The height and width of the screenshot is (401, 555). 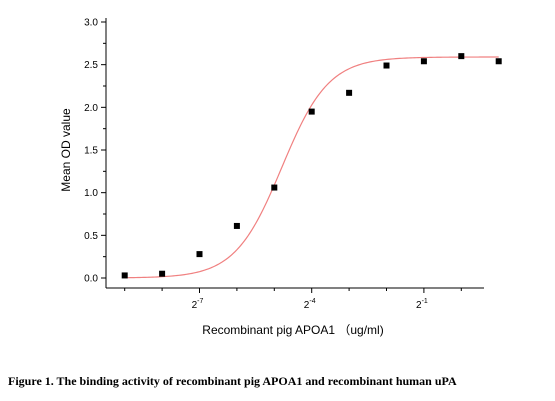 What do you see at coordinates (91, 193) in the screenshot?
I see `y-tick-label: 1.0` at bounding box center [91, 193].